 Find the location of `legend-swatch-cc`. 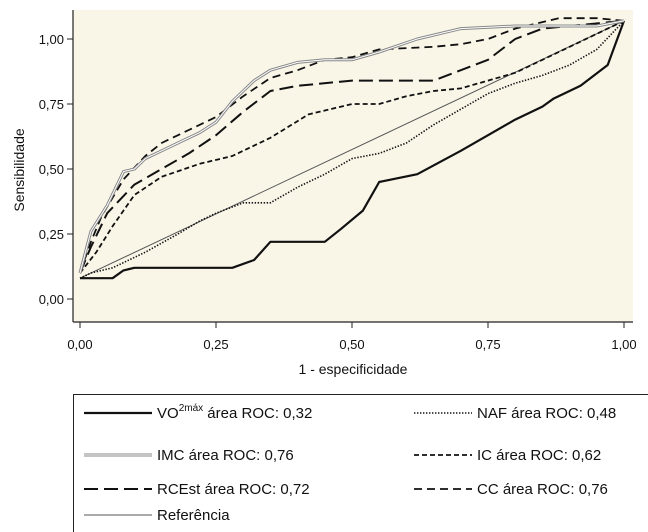

legend-swatch-cc is located at coordinates (443, 489).